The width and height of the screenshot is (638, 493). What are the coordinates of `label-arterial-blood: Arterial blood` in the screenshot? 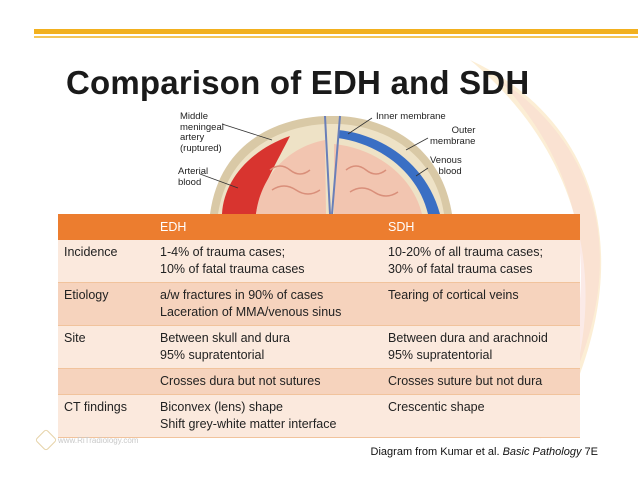 It's located at (193, 177).